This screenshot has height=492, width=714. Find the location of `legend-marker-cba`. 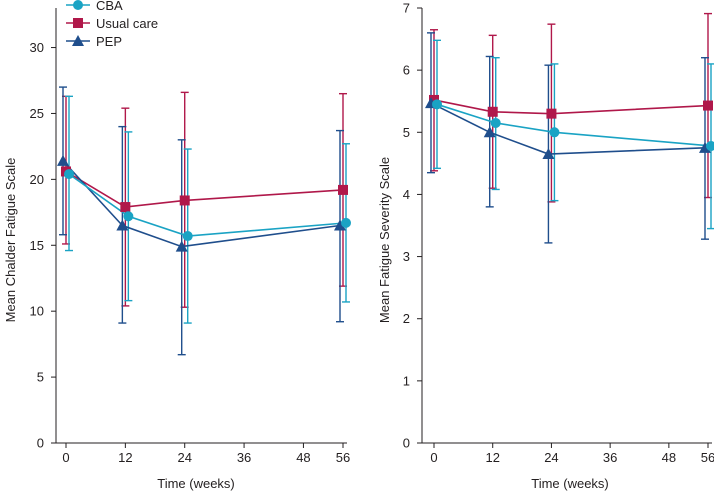

legend-marker-cba is located at coordinates (78, 5).